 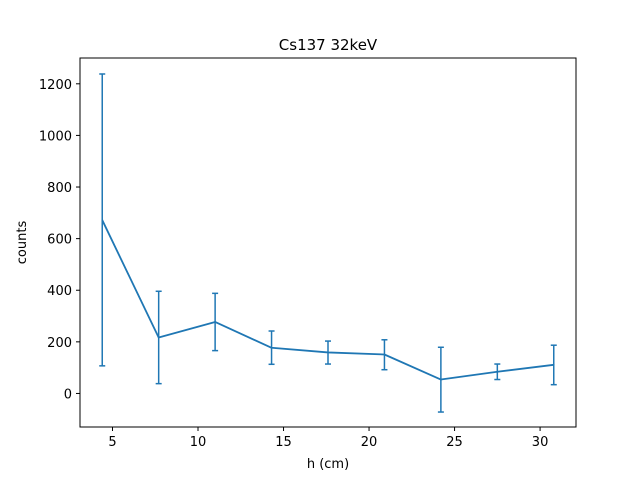 I want to click on x-tick-label: 20, so click(x=369, y=442).